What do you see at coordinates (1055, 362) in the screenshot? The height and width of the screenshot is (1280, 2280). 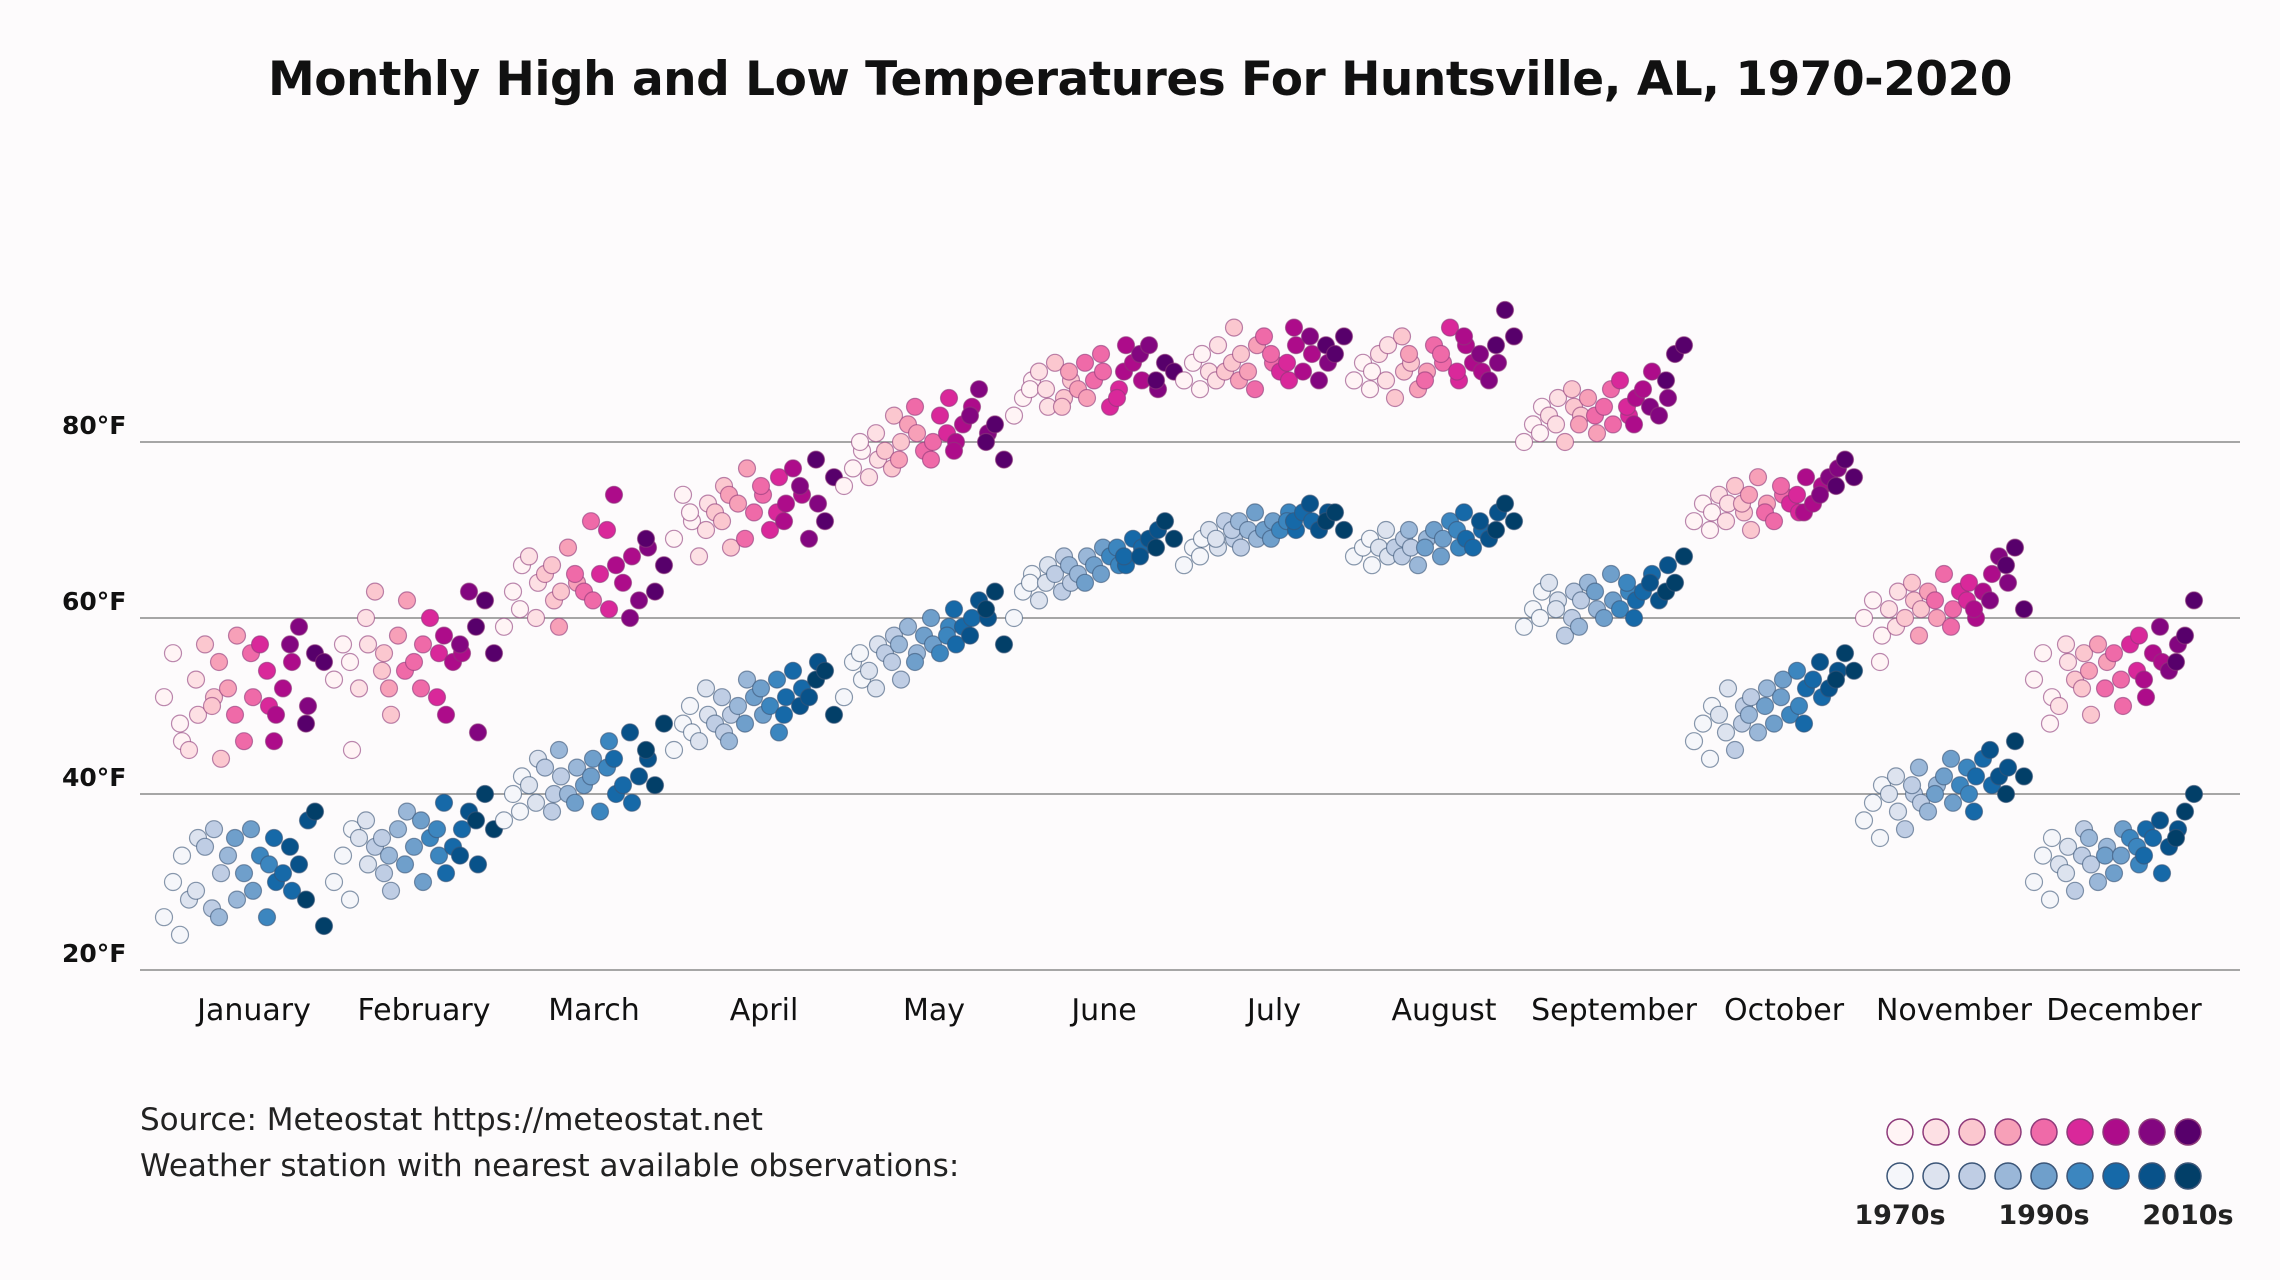 I see `high-point-june` at bounding box center [1055, 362].